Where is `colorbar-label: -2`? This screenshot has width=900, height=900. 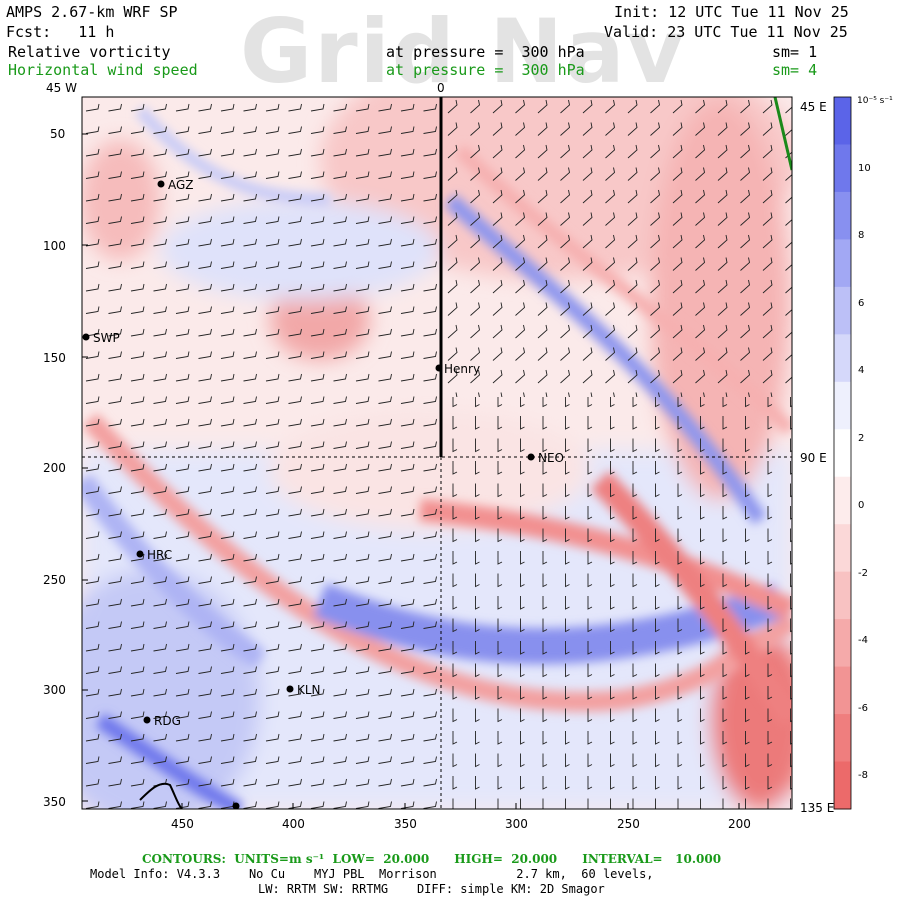
colorbar-label: -2 is located at coordinates (863, 573).